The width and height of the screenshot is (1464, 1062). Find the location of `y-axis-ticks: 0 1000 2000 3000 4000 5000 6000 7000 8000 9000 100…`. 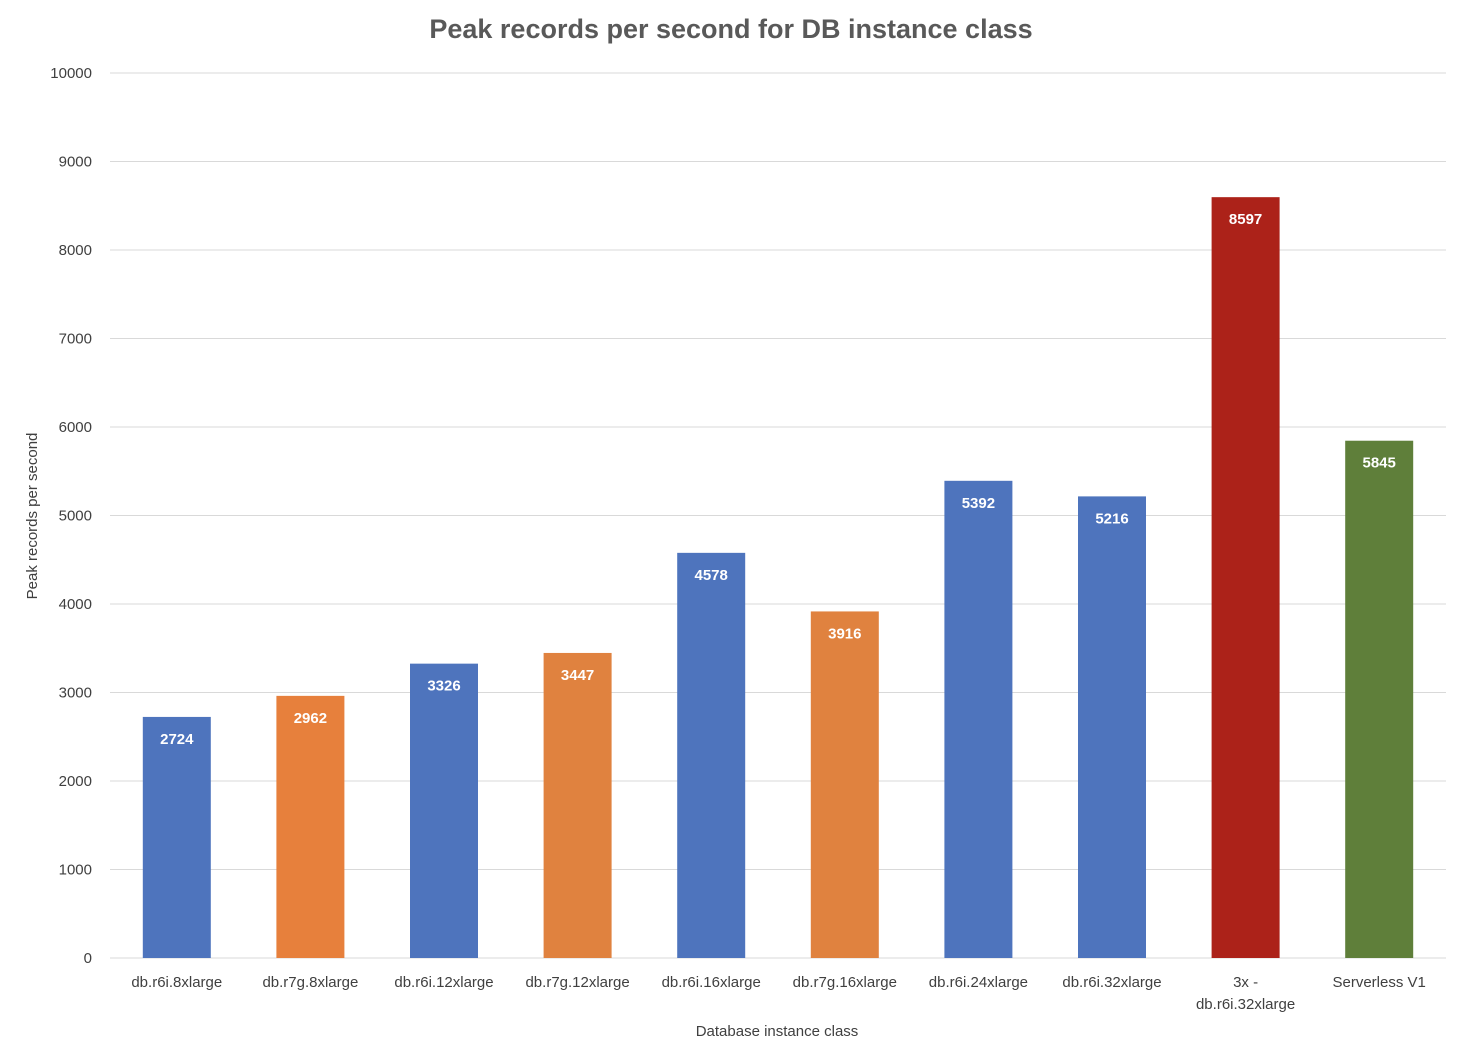

y-axis-ticks: 0 1000 2000 3000 4000 5000 6000 7000 8000 9000 100… is located at coordinates (71, 516).